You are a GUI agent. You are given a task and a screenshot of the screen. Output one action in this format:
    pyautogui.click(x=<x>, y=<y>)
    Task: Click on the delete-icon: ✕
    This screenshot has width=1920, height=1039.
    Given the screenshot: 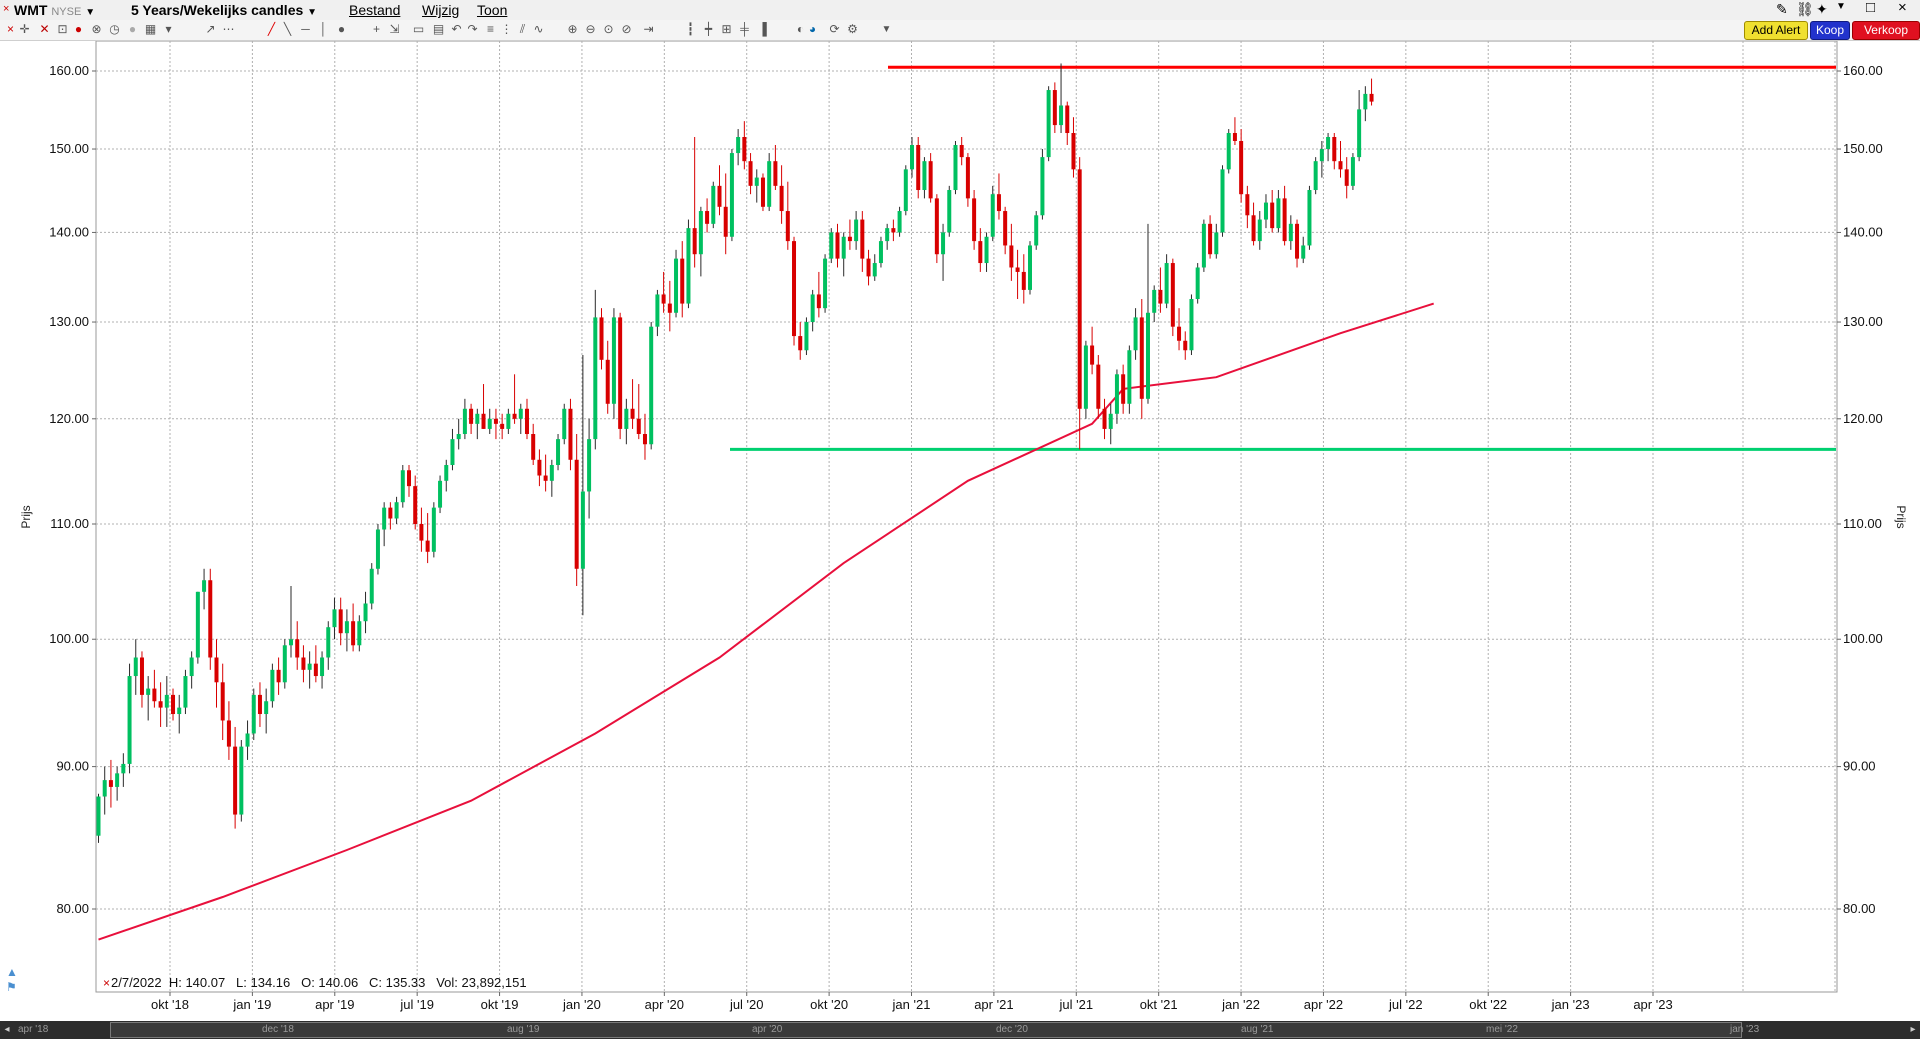 What is the action you would take?
    pyautogui.click(x=44, y=29)
    